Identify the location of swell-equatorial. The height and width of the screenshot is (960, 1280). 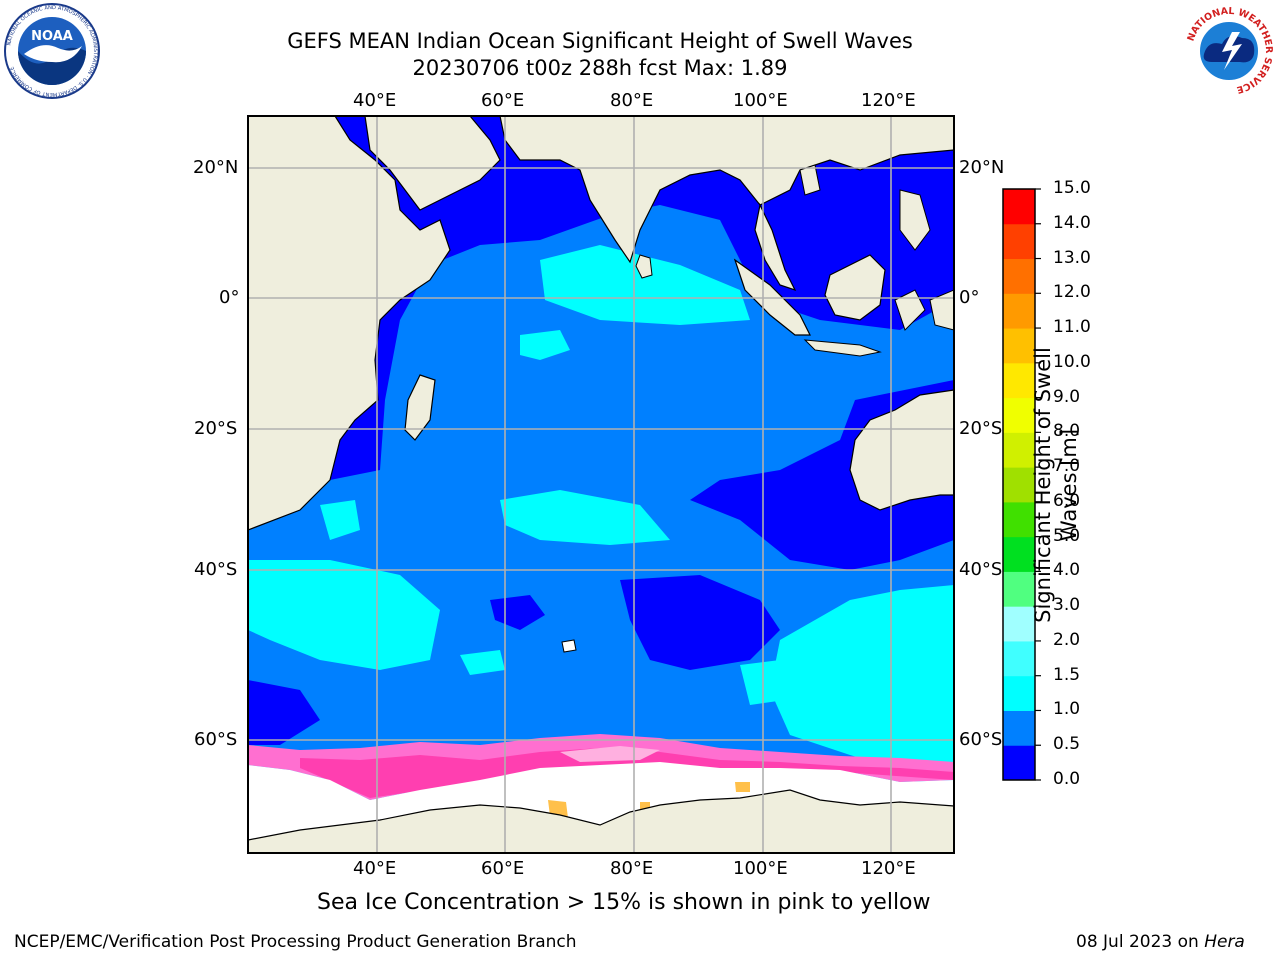
(645, 285).